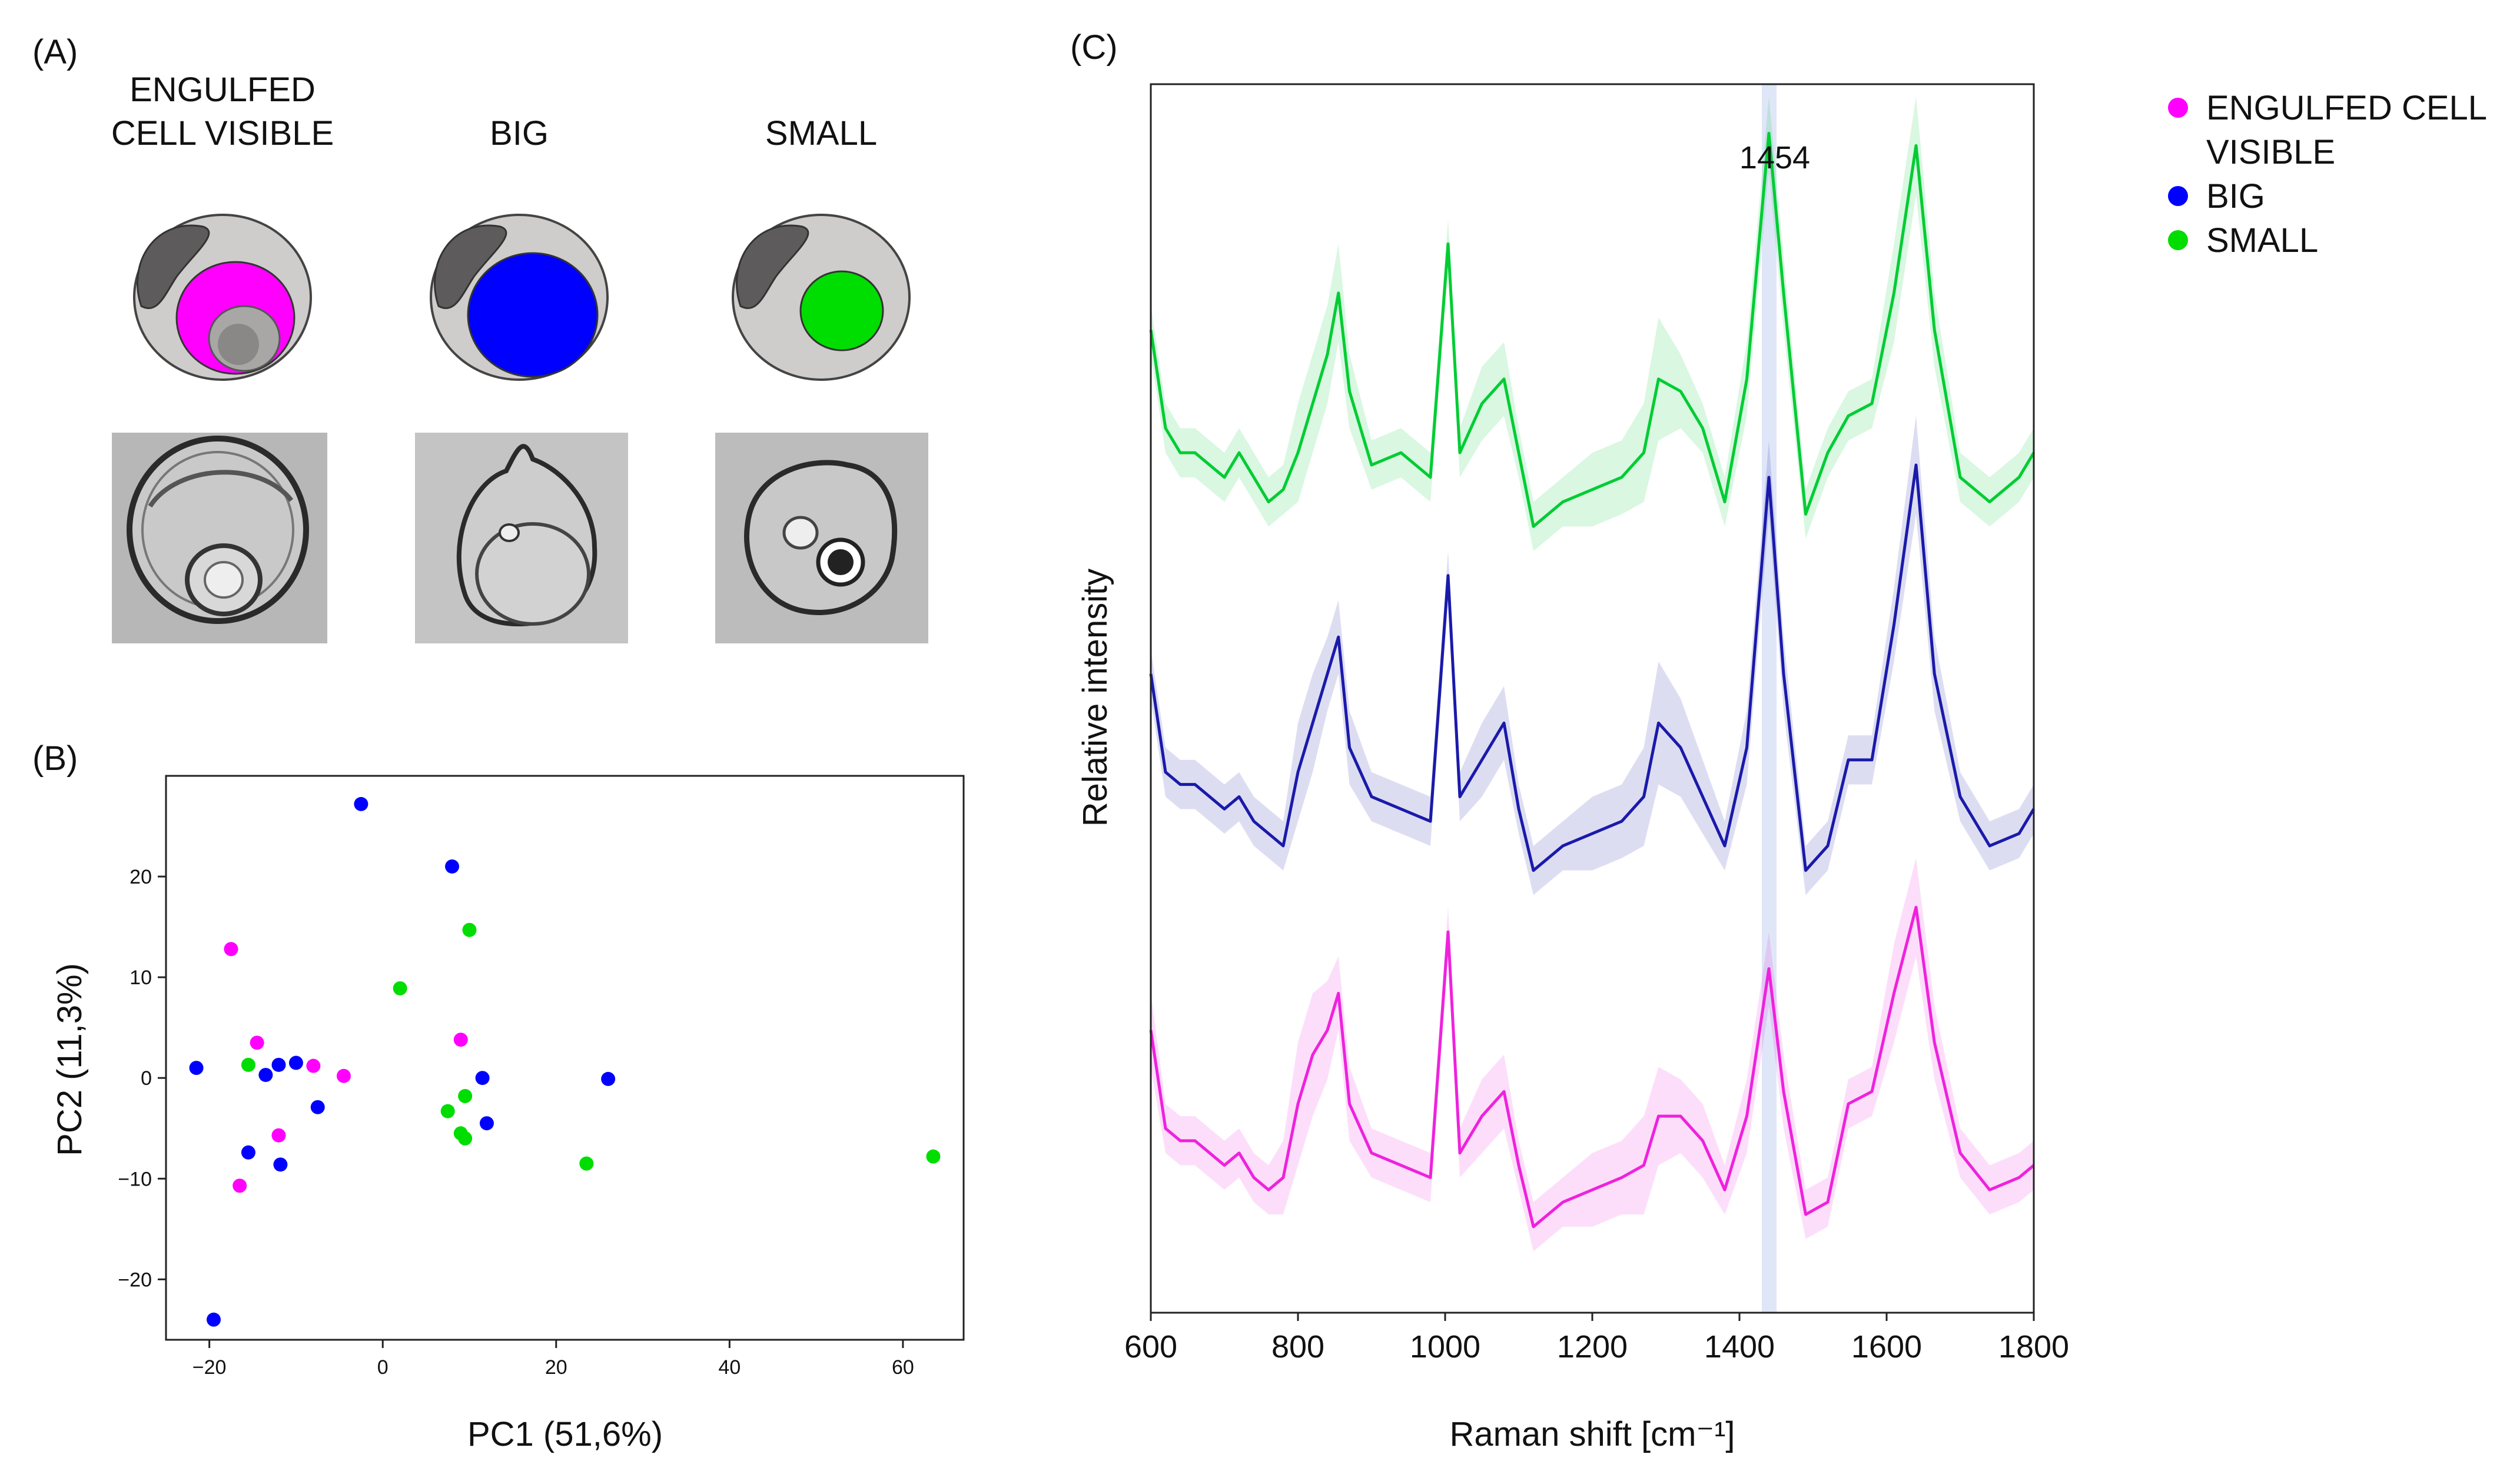 Image resolution: width=2520 pixels, height=1484 pixels. I want to click on legend-label-small: SMALL, so click(2262, 241).